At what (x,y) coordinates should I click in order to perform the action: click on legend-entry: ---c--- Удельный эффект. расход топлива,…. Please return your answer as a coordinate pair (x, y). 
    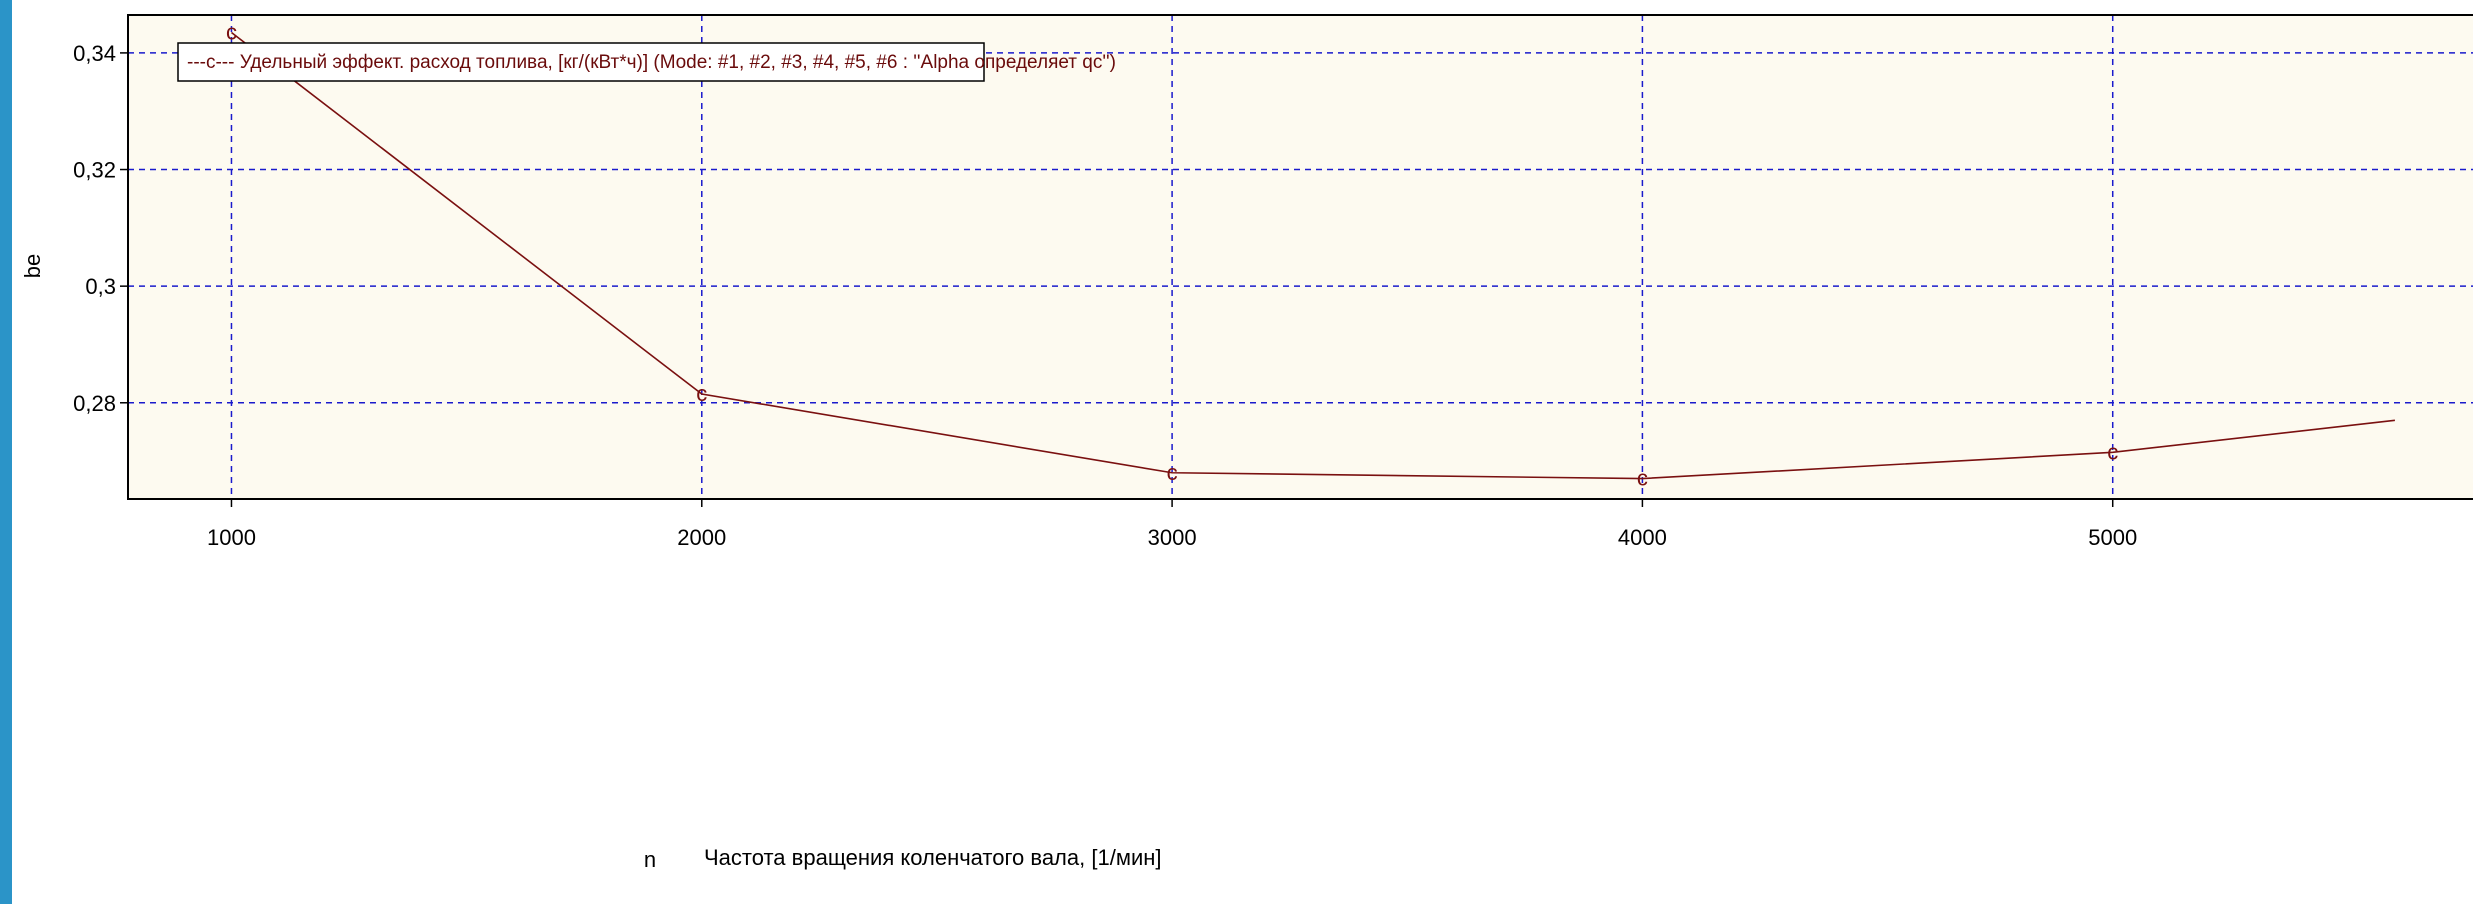
    Looking at the image, I should click on (651, 62).